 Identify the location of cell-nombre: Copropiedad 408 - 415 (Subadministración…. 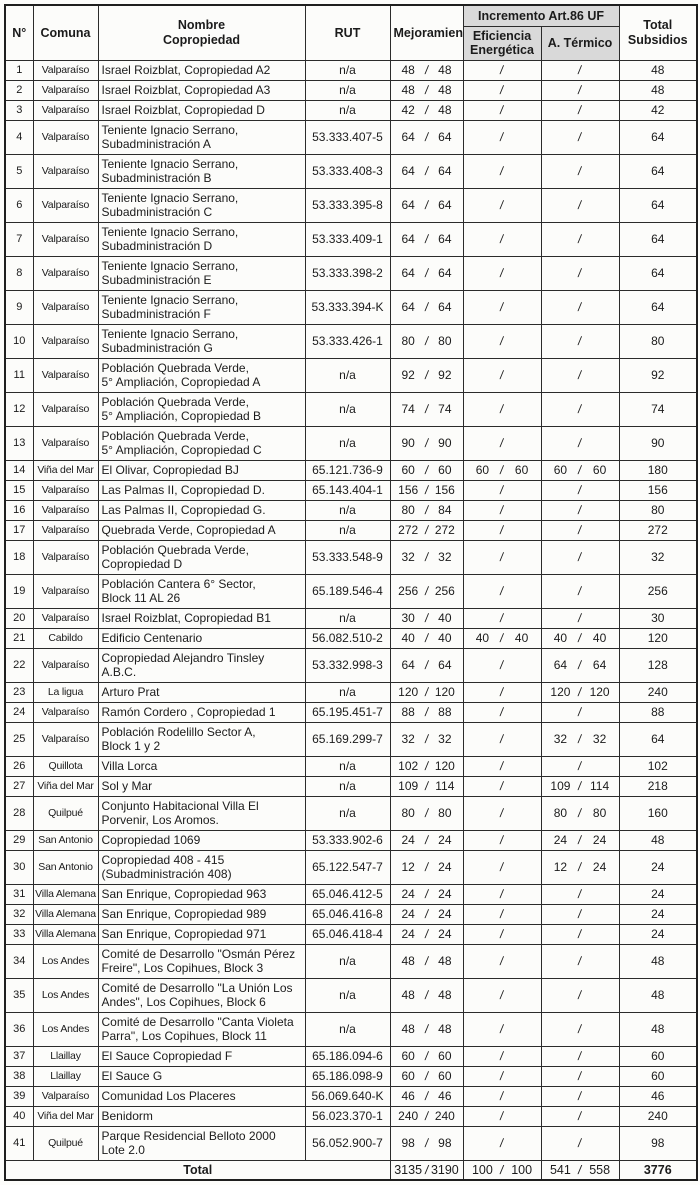
(201, 867).